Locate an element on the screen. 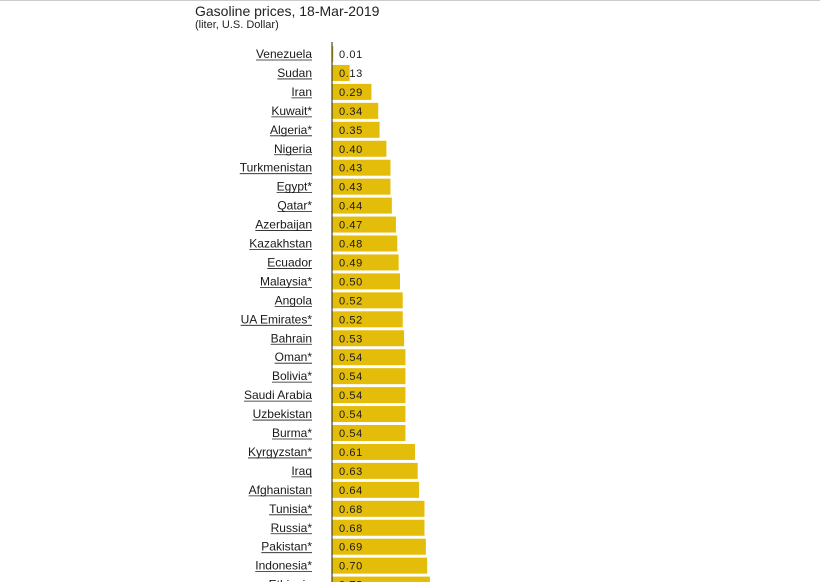 This screenshot has width=820, height=582. category-label-iran: Iran is located at coordinates (301, 92).